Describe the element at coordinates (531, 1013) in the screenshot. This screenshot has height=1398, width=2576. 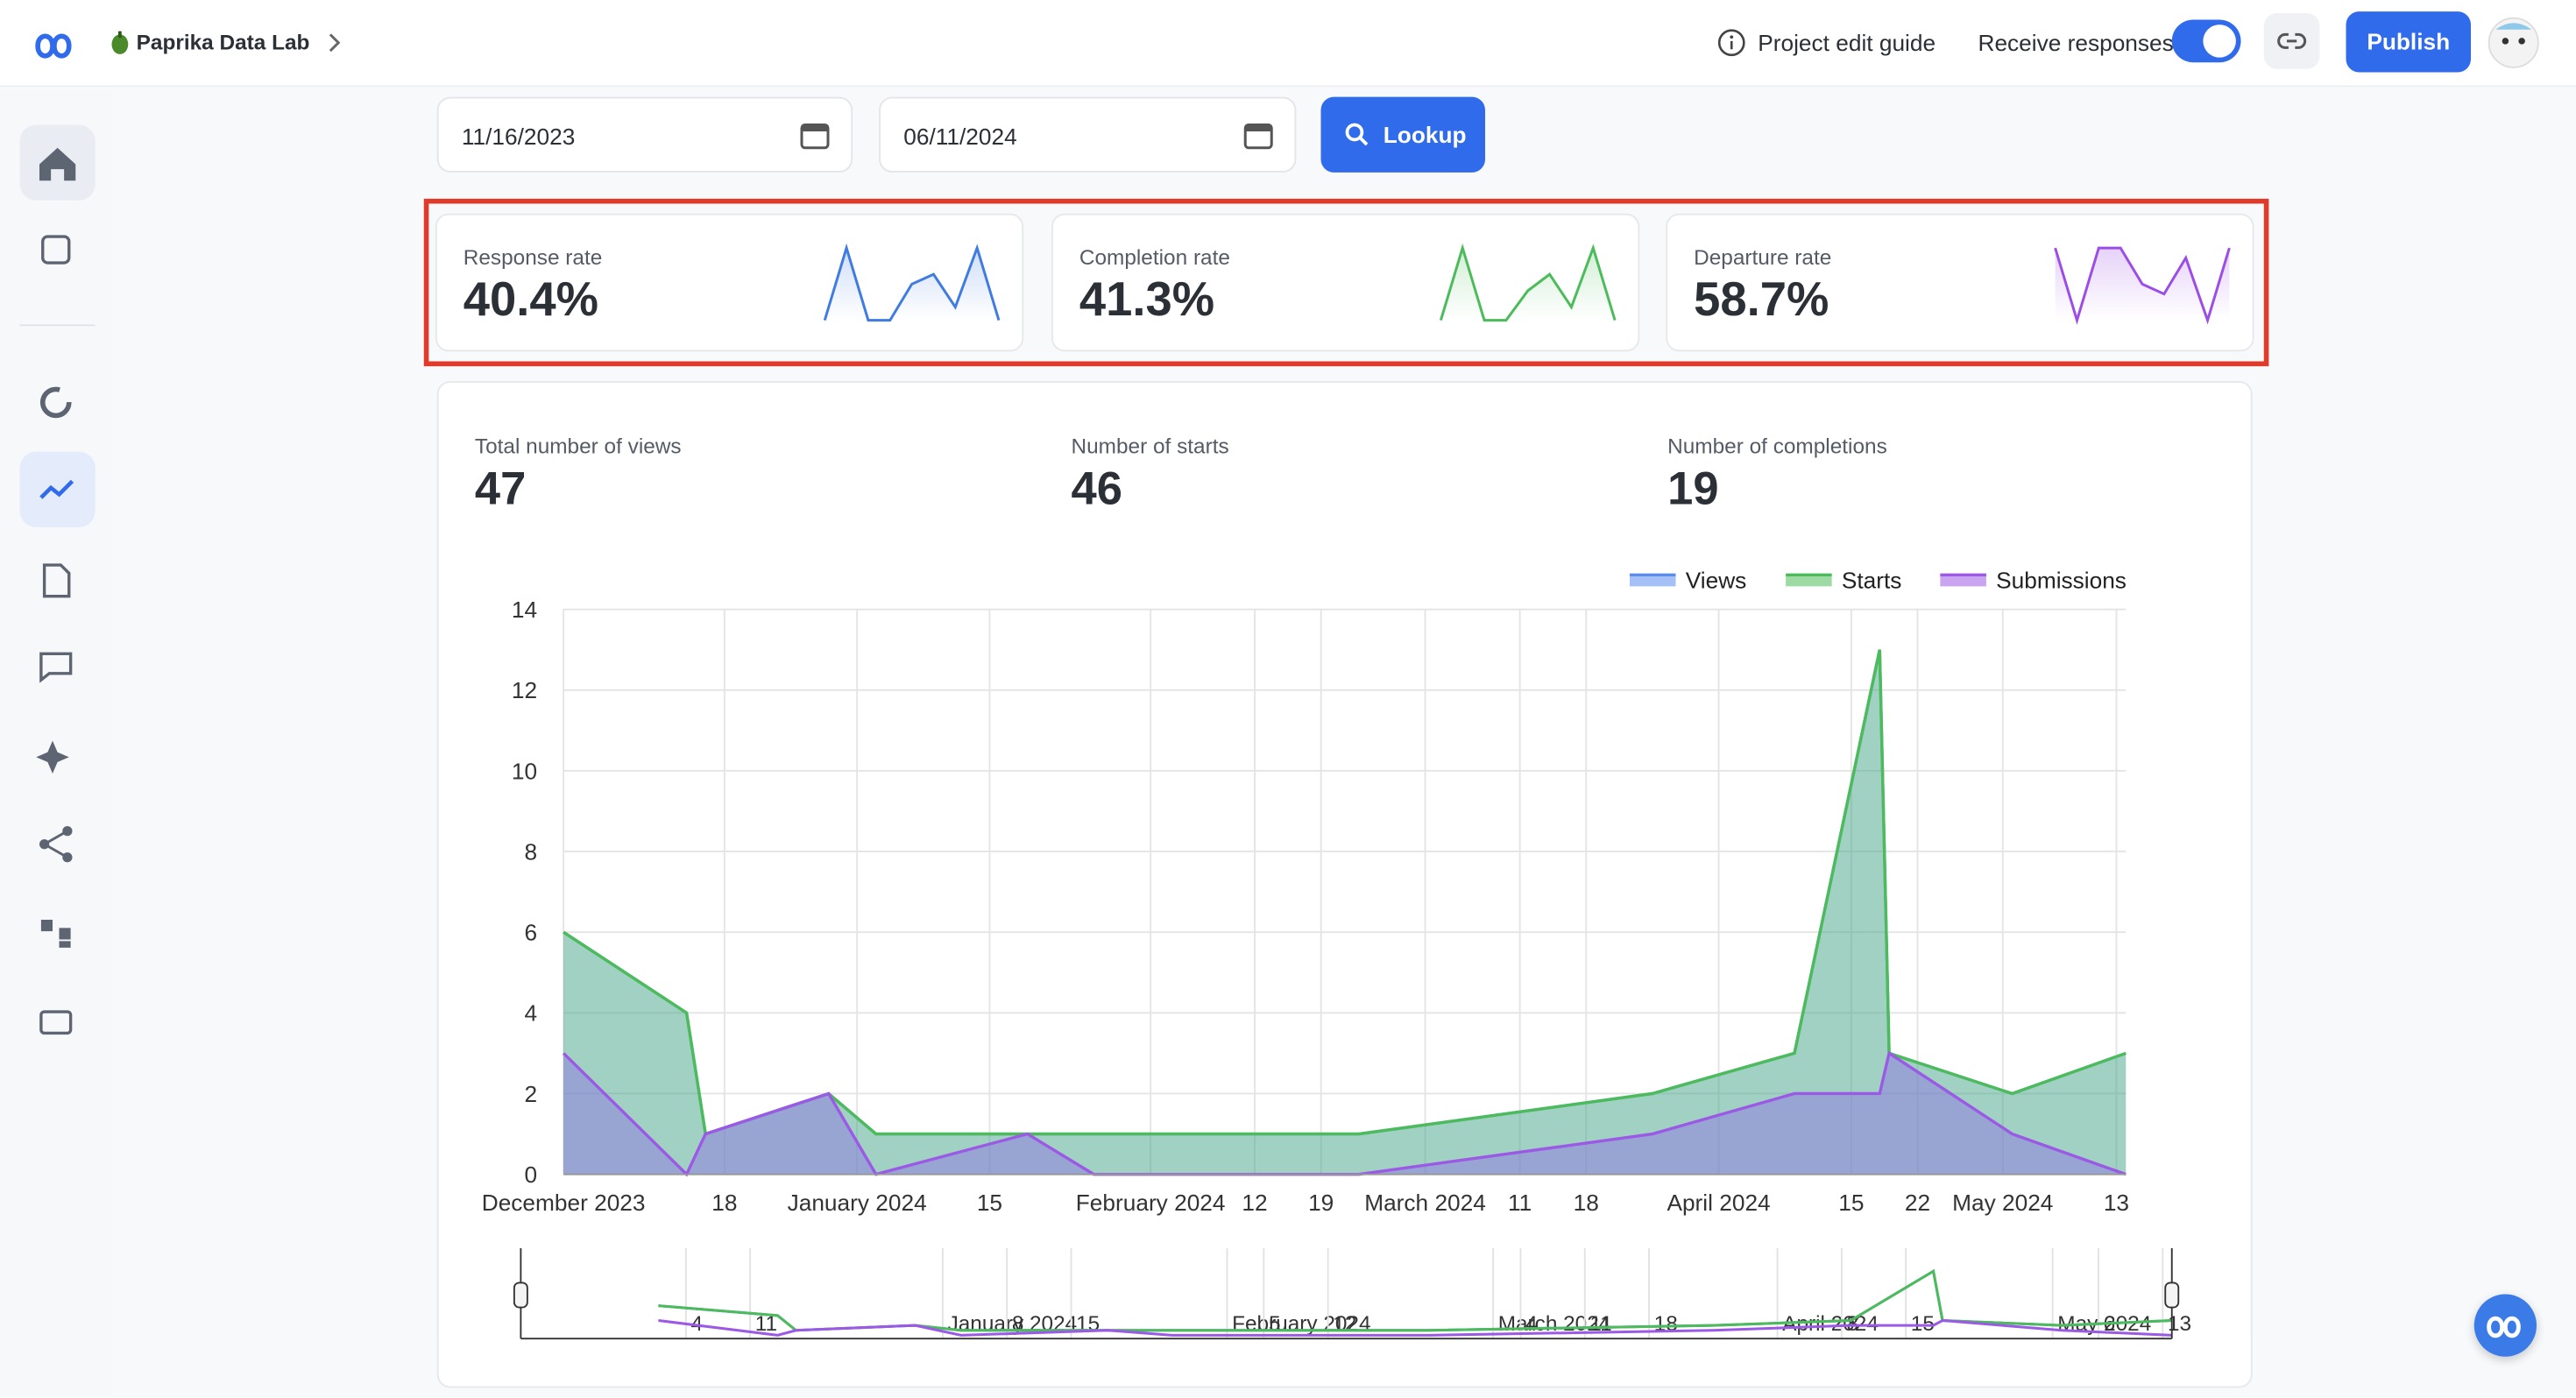
I see `y-tick-label: 4` at that location.